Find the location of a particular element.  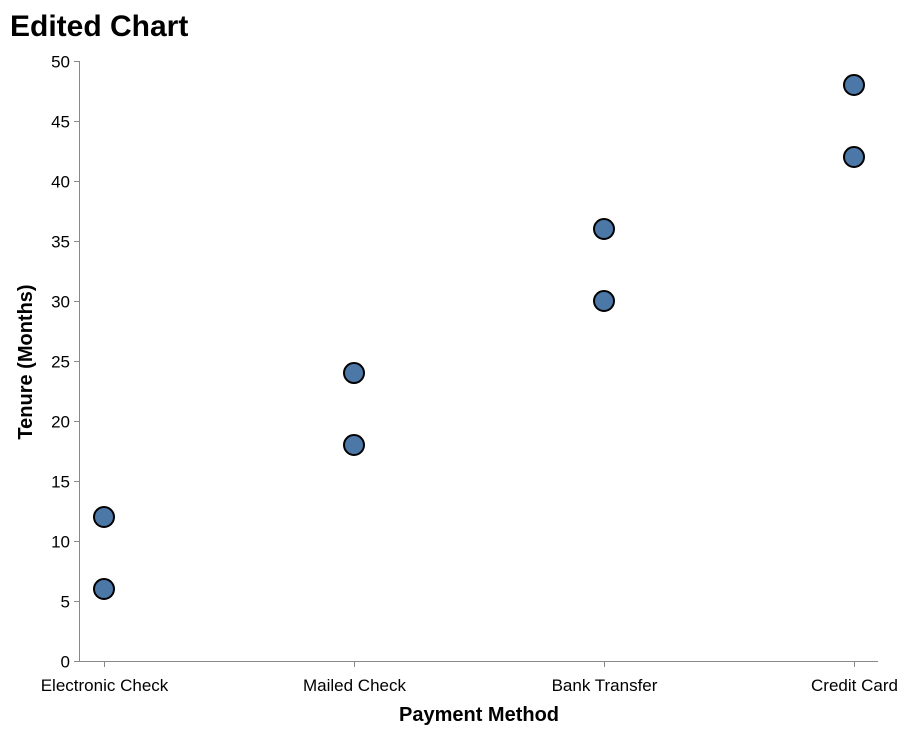

x-tick-label: Mailed Check is located at coordinates (354, 685).